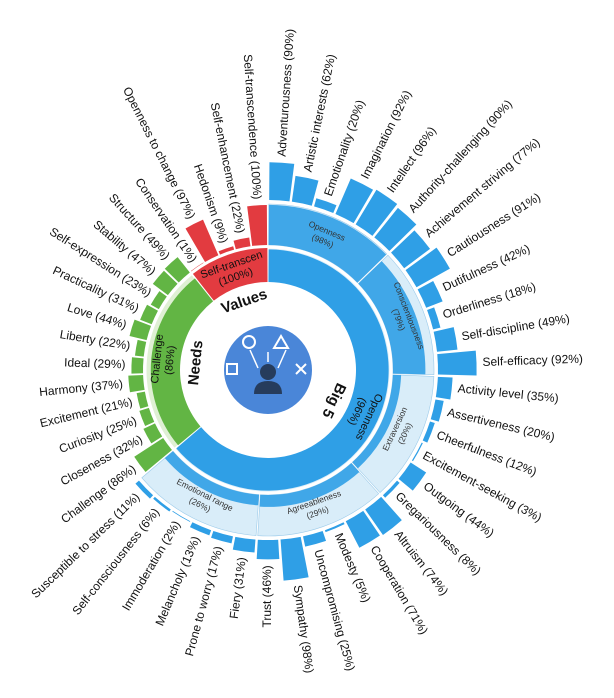 This screenshot has width=614, height=698. Describe the element at coordinates (268, 359) in the screenshot. I see `icon-link` at that location.